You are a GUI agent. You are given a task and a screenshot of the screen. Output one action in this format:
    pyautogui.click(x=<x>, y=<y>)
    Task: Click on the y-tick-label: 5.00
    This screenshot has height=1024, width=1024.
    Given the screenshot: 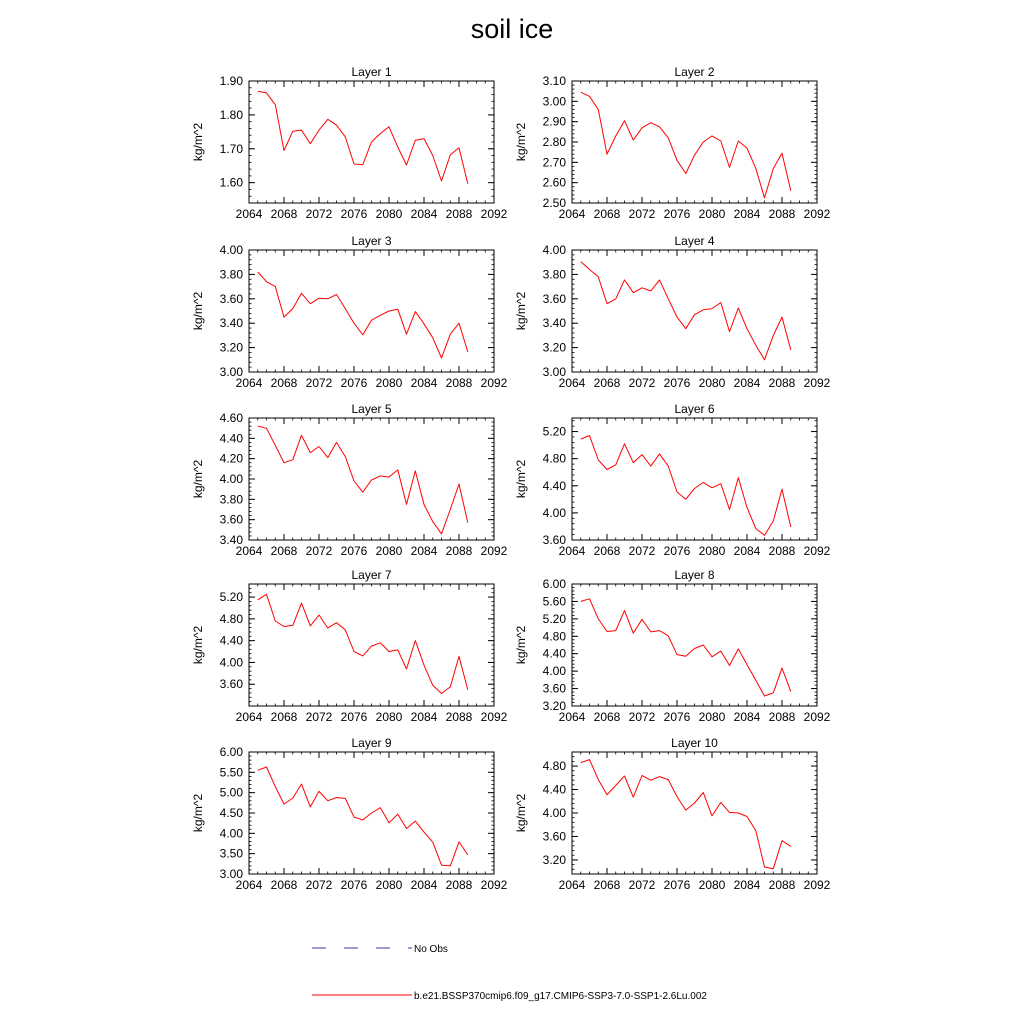 What is the action you would take?
    pyautogui.click(x=232, y=793)
    